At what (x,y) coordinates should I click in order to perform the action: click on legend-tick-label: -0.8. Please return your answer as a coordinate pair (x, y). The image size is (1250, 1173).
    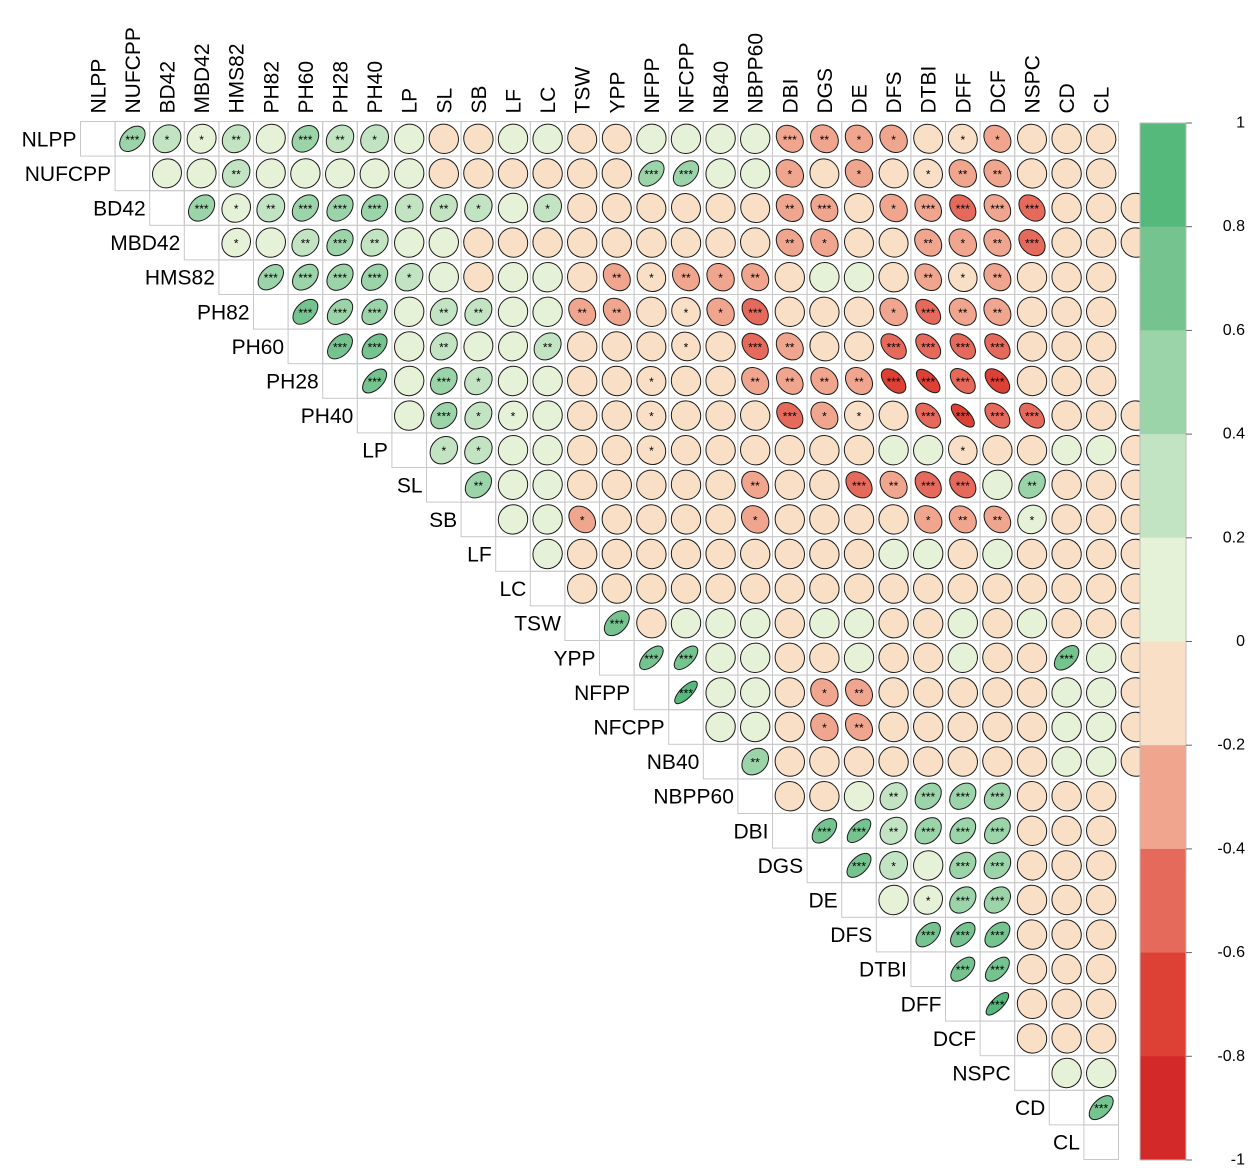
    Looking at the image, I should click on (1231, 1056).